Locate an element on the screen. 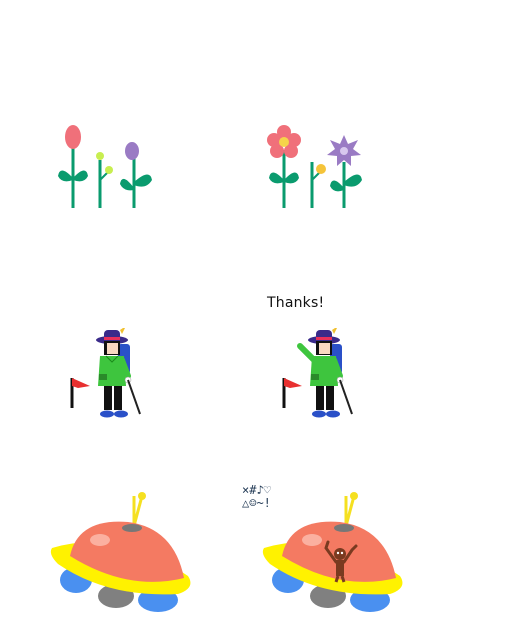 This screenshot has width=512, height=632. flowers-bloomed-sprite is located at coordinates (314, 166).